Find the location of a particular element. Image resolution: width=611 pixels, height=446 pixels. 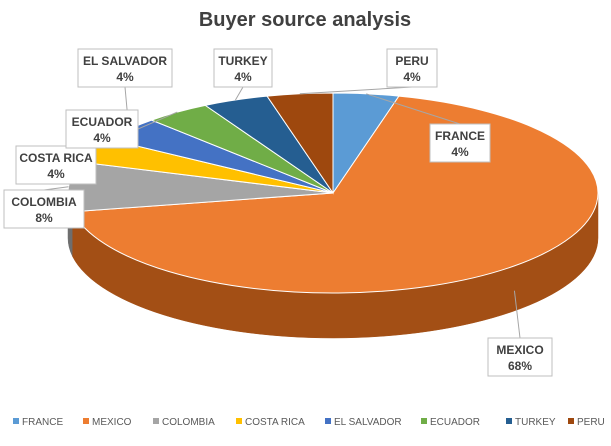

legend-label-france: FRANCE is located at coordinates (42, 422).